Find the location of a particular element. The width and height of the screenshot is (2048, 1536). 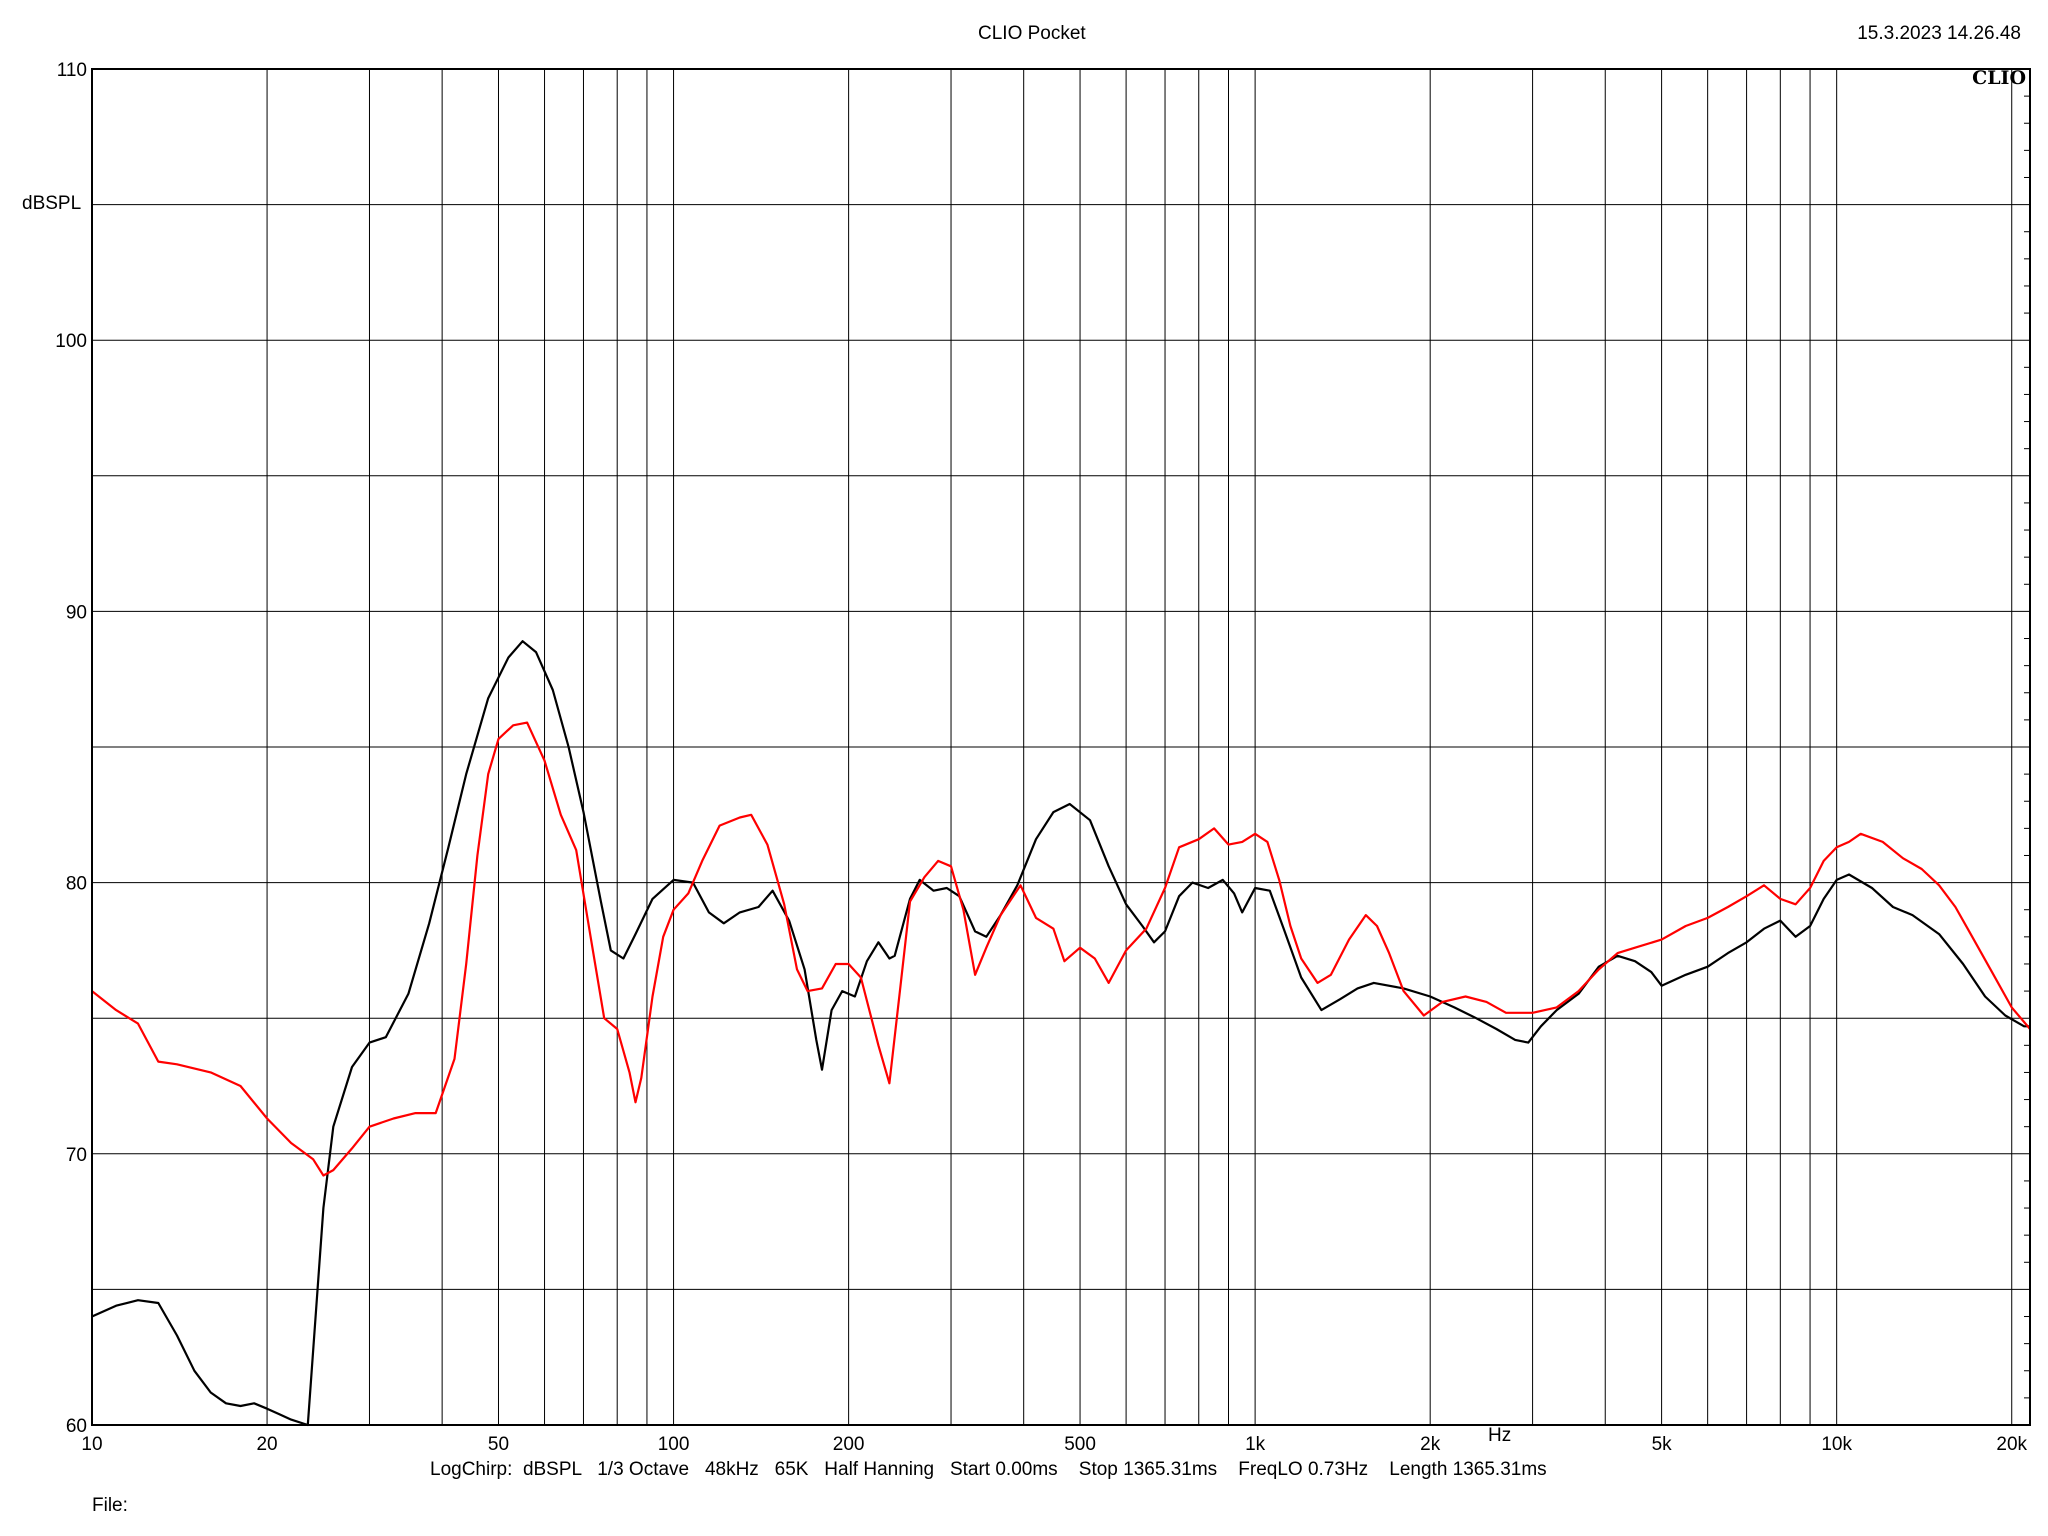

x-tick-label: 500 is located at coordinates (1080, 1444).